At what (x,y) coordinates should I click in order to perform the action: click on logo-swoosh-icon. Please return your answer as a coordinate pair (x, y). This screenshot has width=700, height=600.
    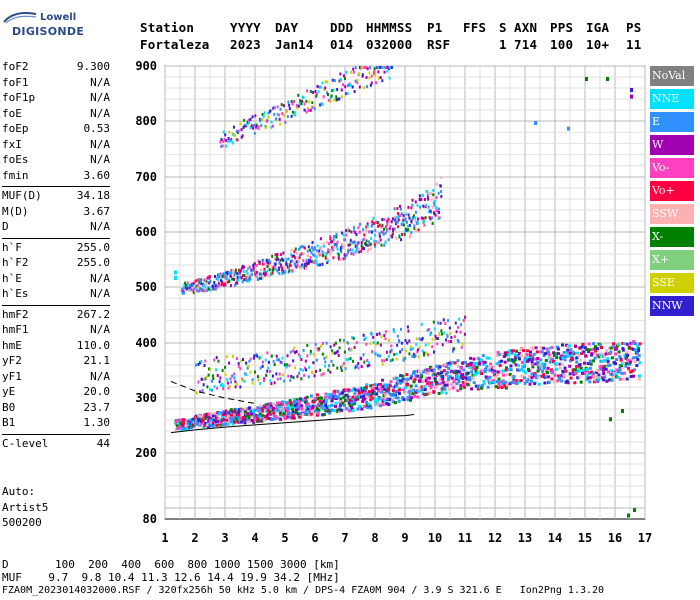
    Looking at the image, I should click on (20, 18).